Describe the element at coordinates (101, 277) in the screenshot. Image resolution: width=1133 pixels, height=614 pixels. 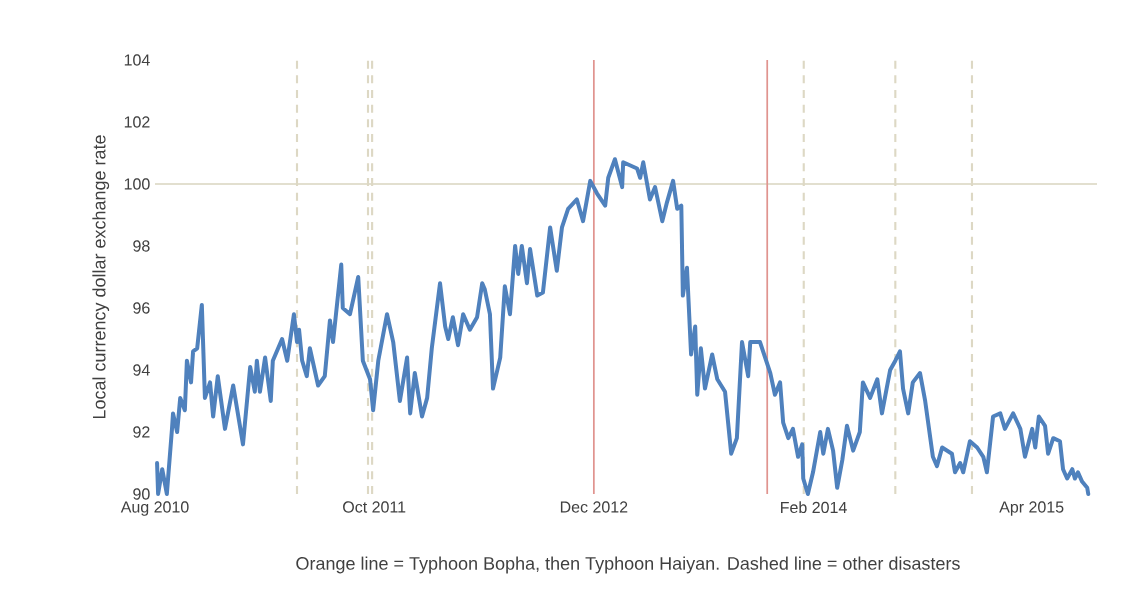
I see `y-axis-title: Local currency dollar exchange rate` at that location.